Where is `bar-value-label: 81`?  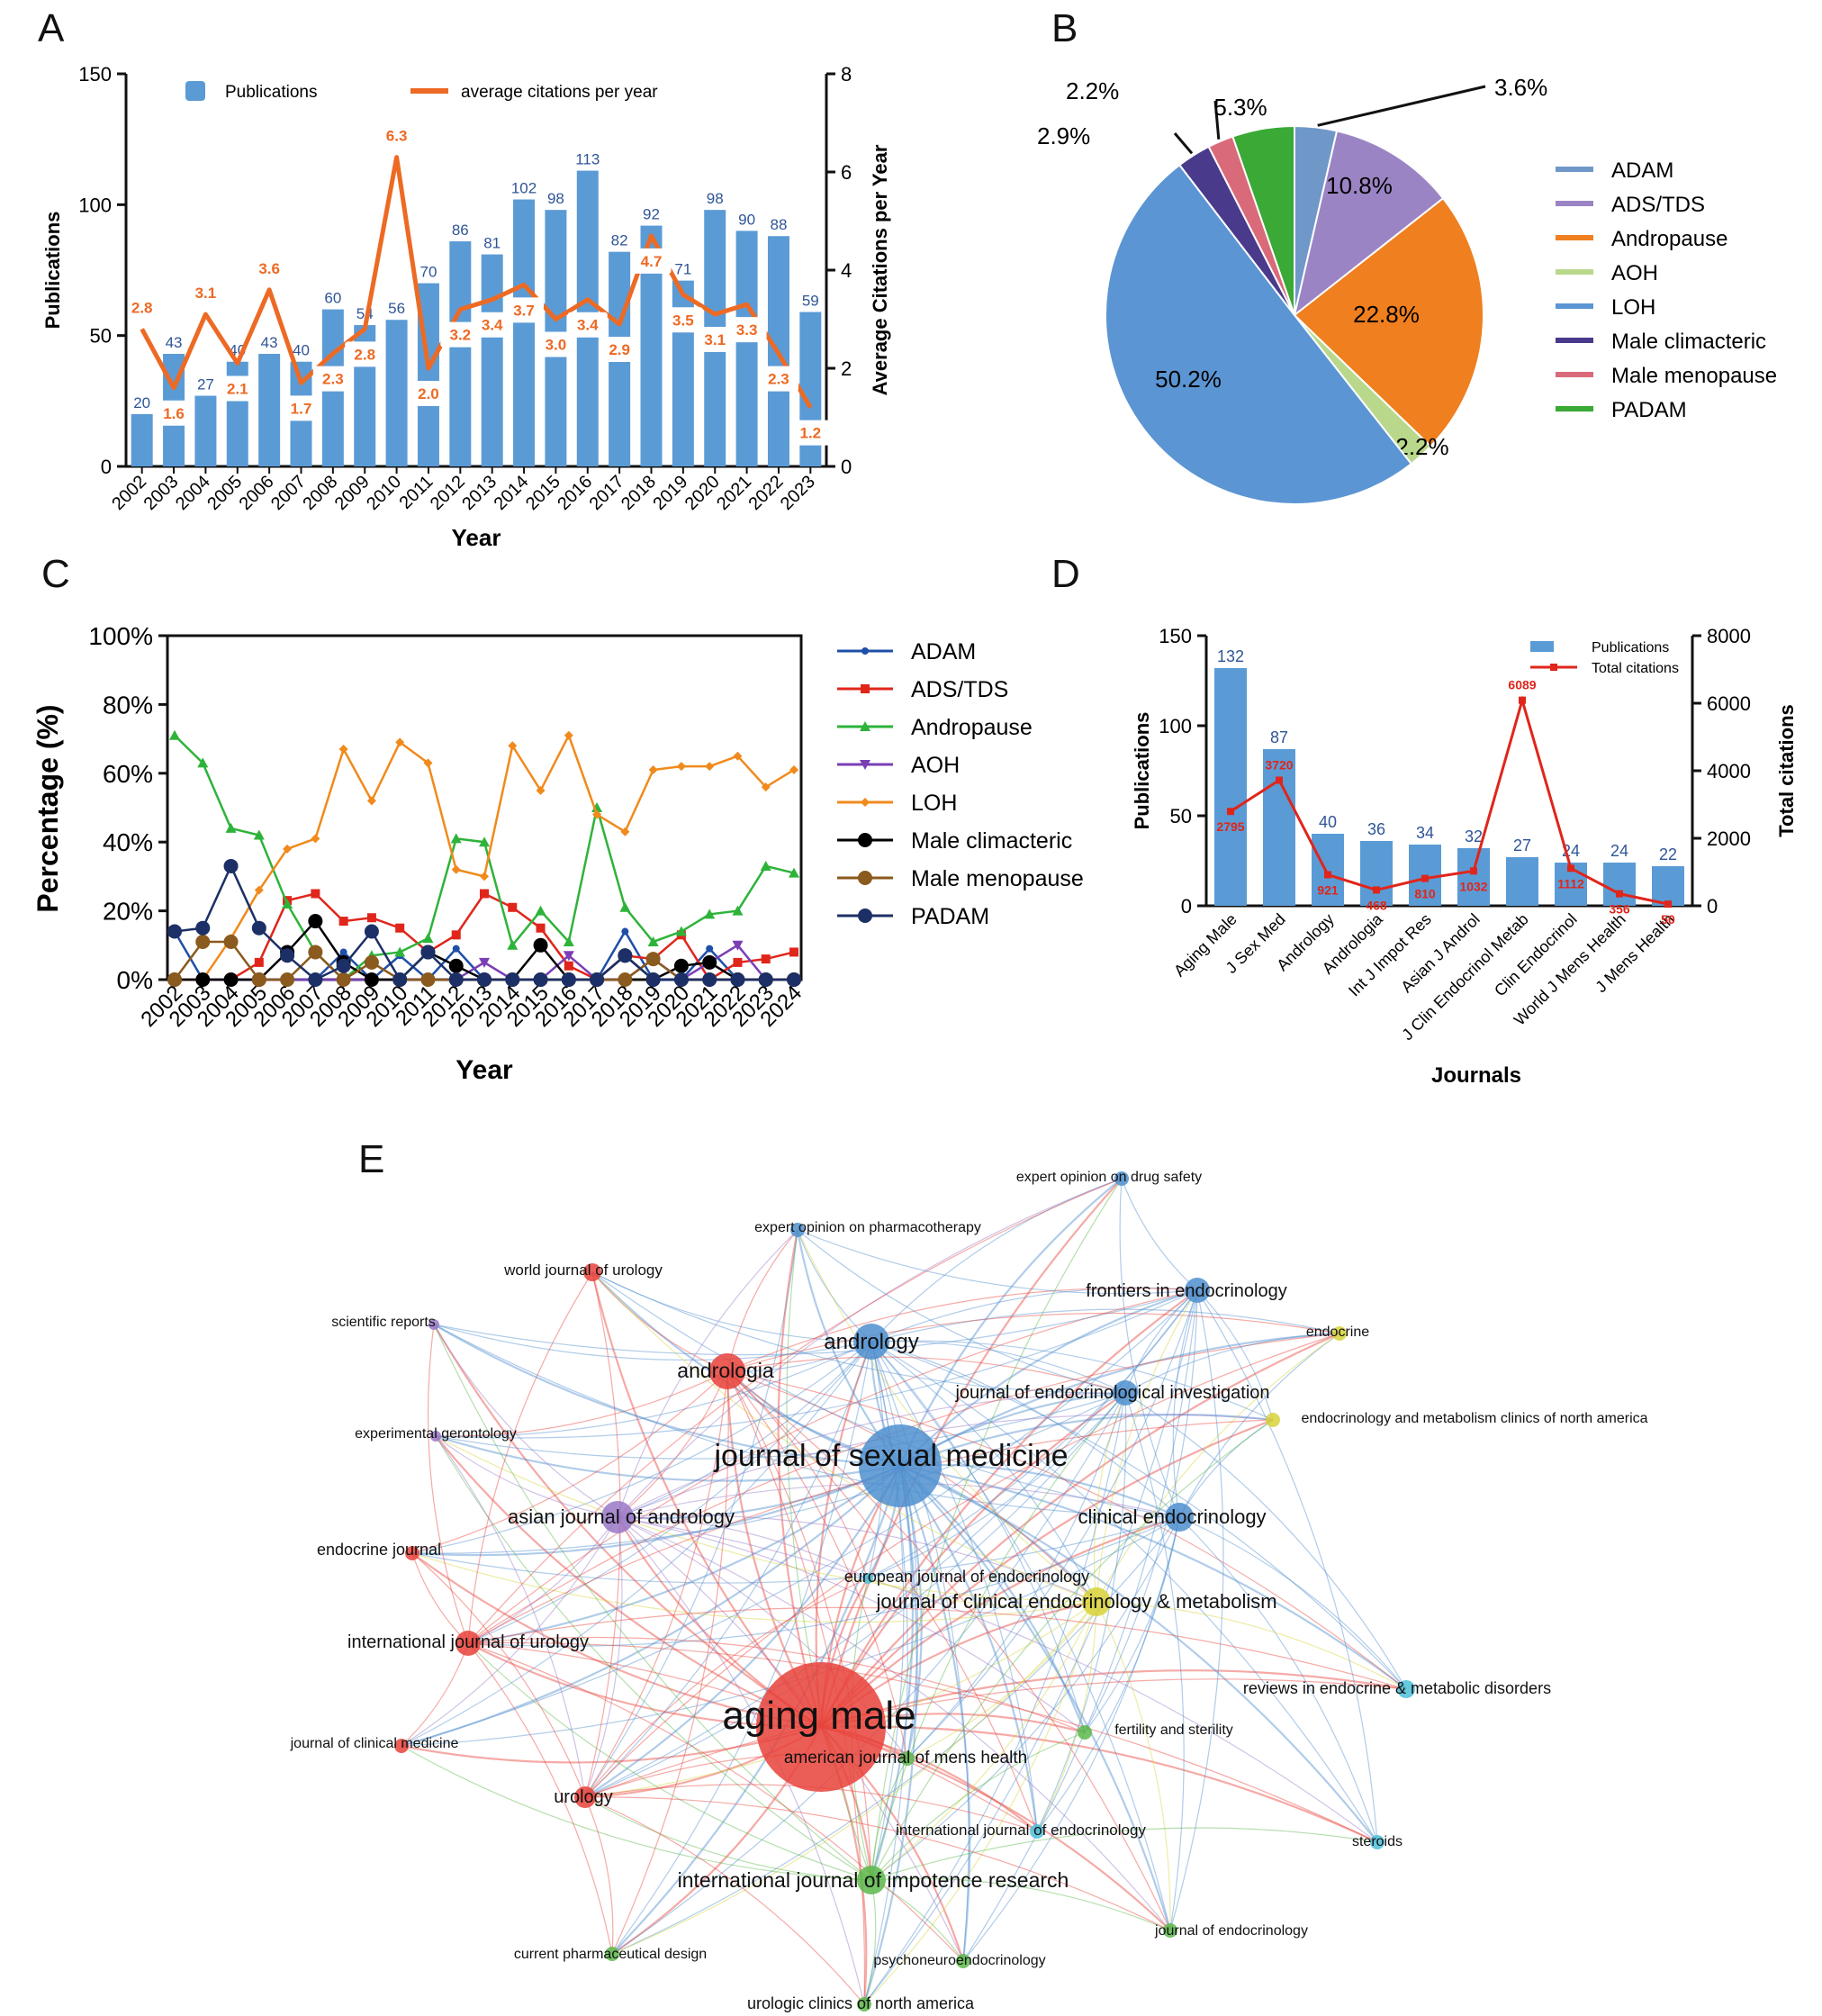
bar-value-label: 81 is located at coordinates (492, 243).